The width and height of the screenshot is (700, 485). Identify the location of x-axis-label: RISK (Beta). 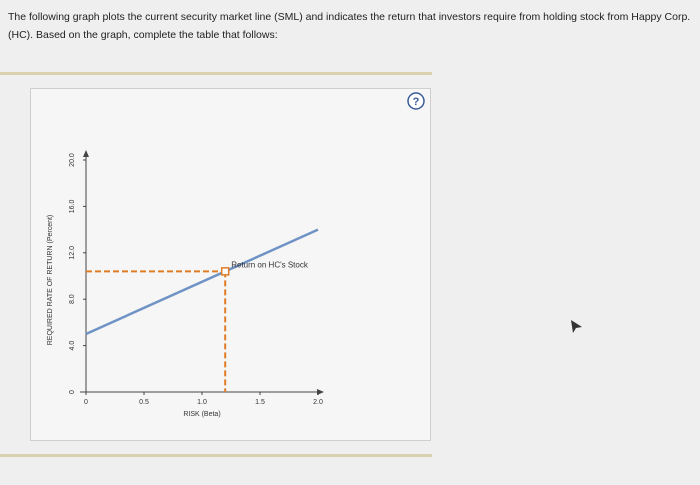
(201, 414).